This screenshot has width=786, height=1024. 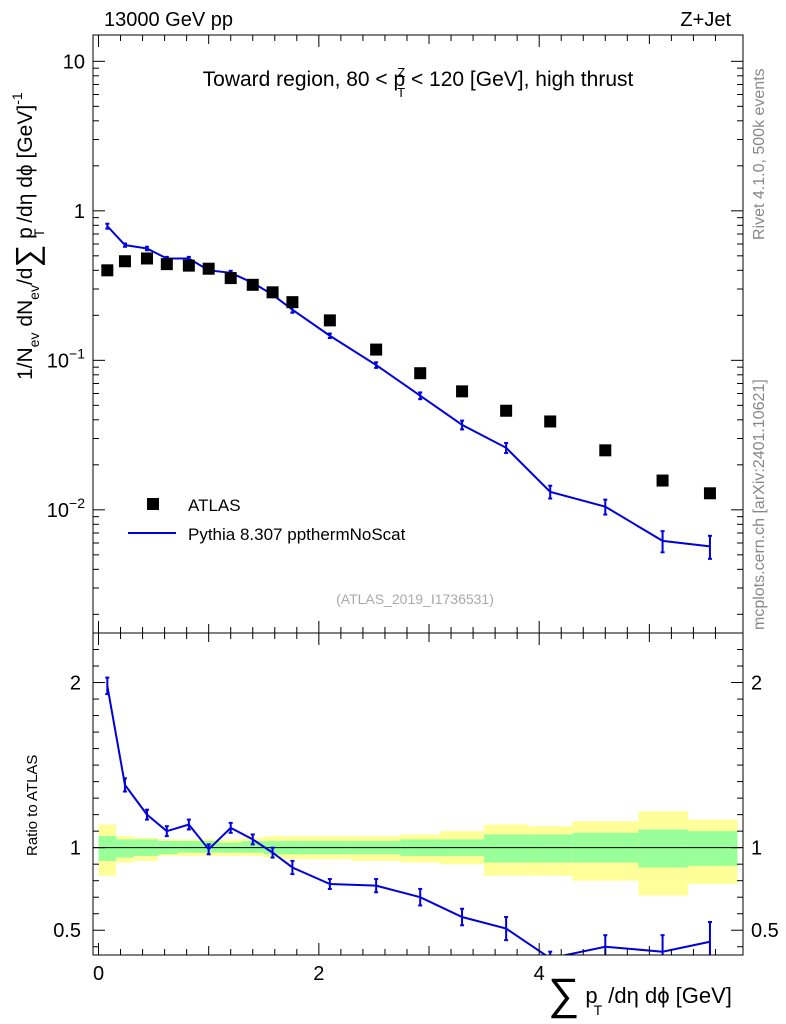 I want to click on header-right: Z+Jet, so click(x=705, y=20).